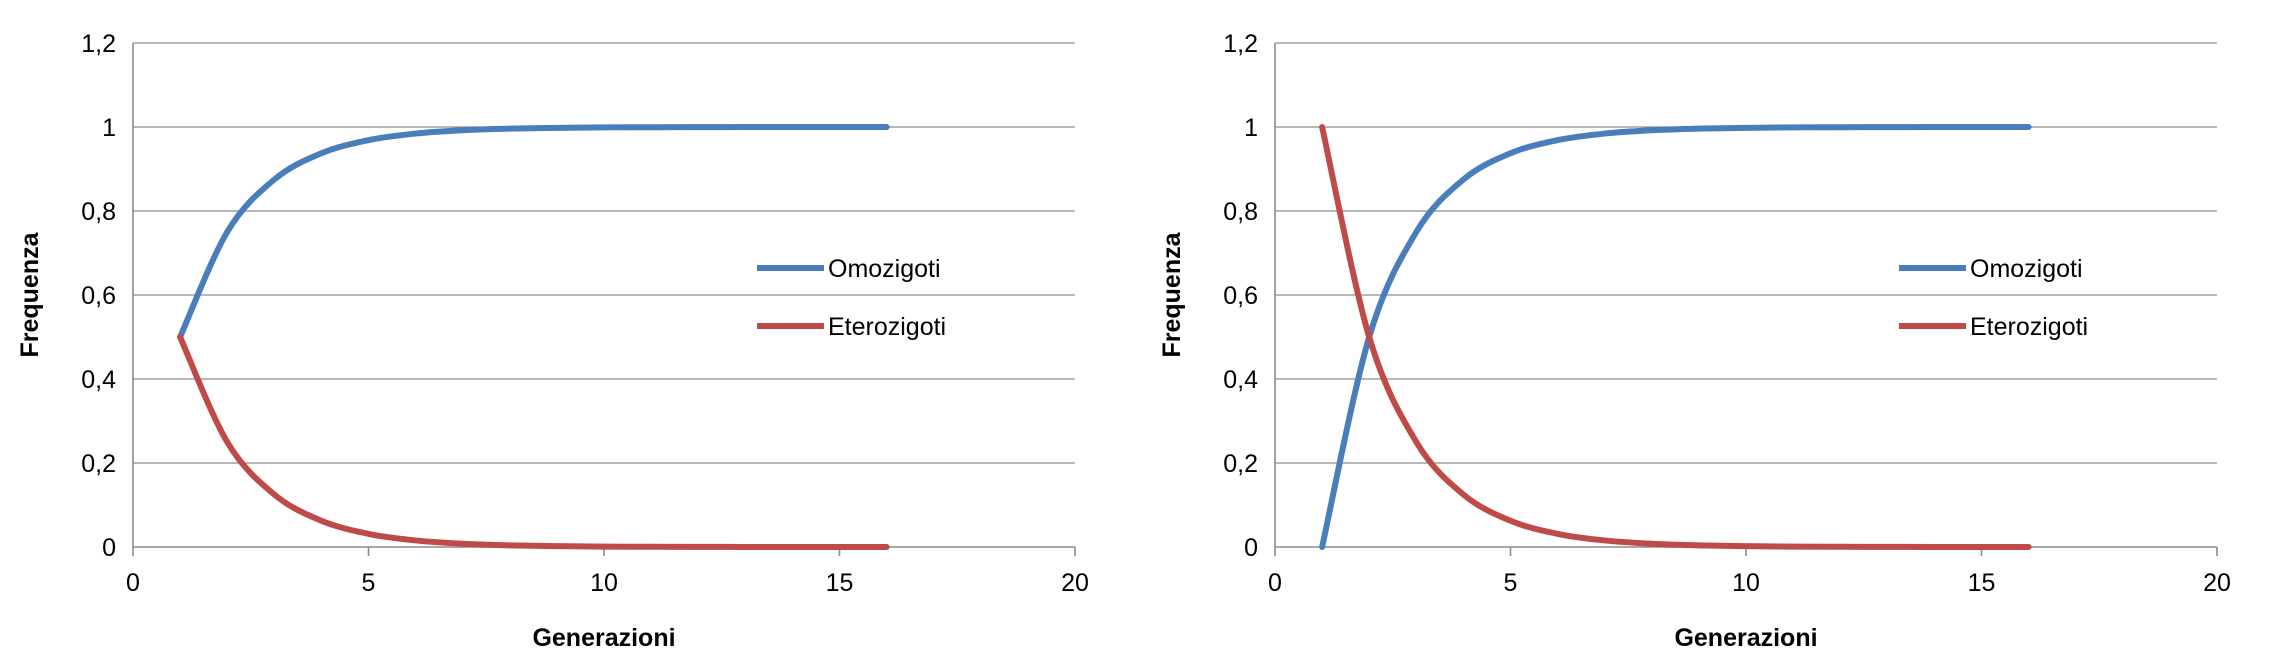  What do you see at coordinates (533, 232) in the screenshot?
I see `series-line-omozigoti` at bounding box center [533, 232].